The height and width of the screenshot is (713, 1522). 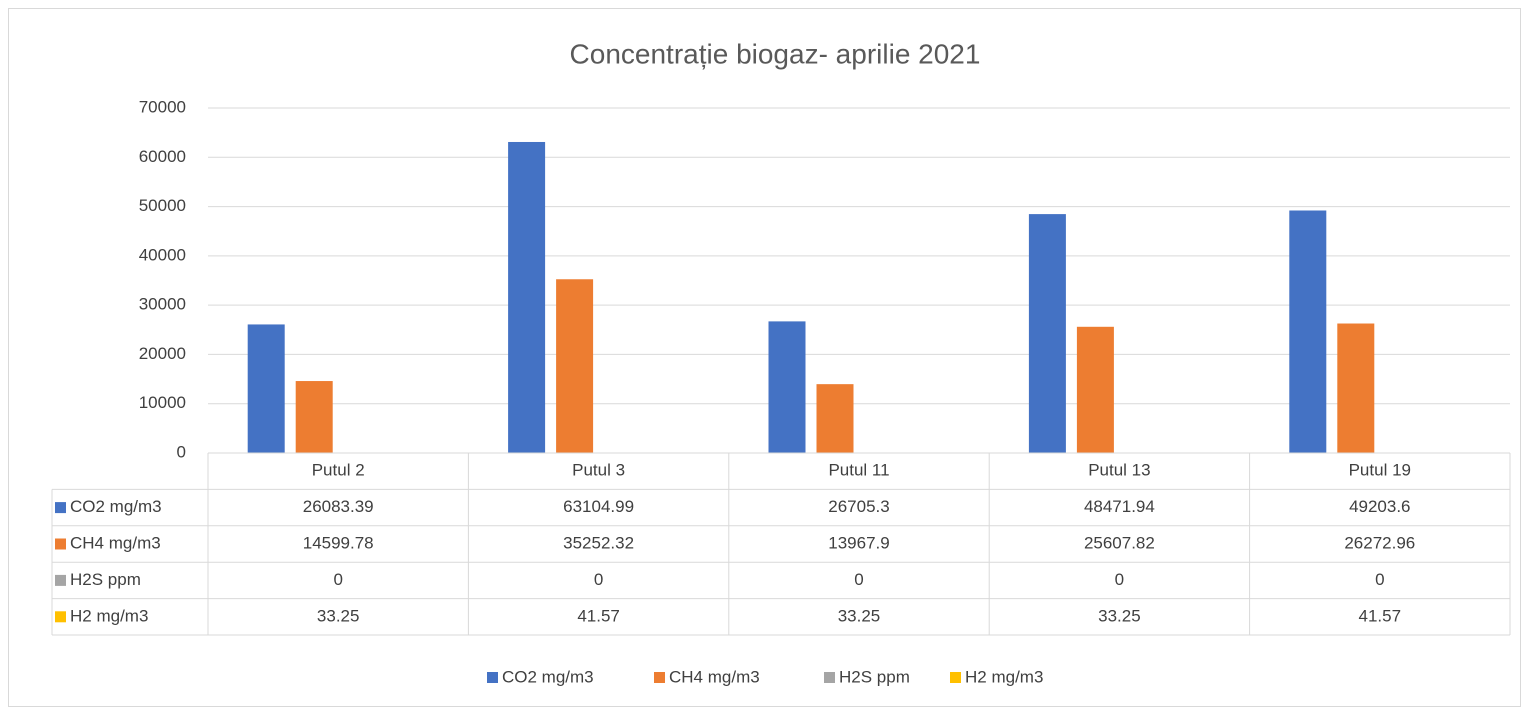 What do you see at coordinates (338, 542) in the screenshot?
I see `table-cell: 14599.78` at bounding box center [338, 542].